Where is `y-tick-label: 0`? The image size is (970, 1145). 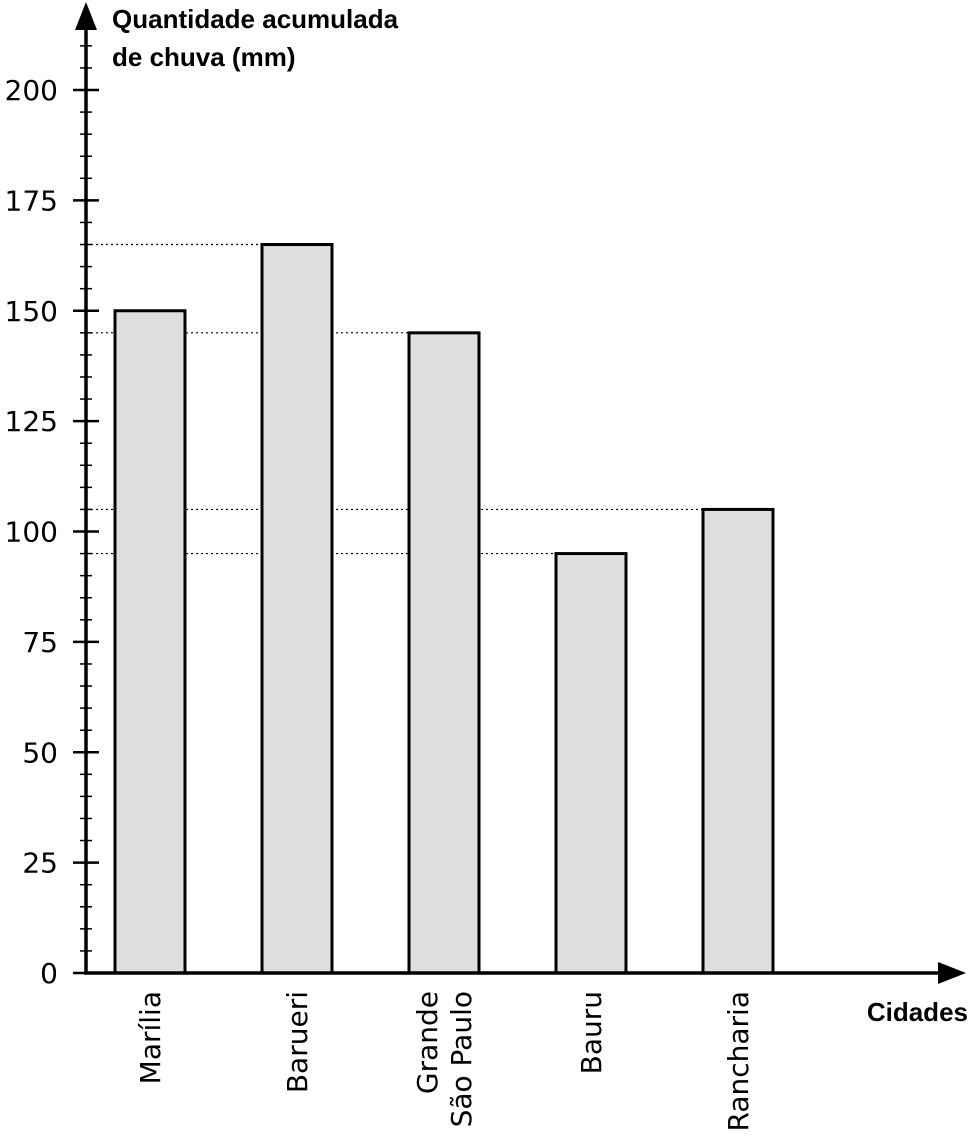
y-tick-label: 0 is located at coordinates (49, 973).